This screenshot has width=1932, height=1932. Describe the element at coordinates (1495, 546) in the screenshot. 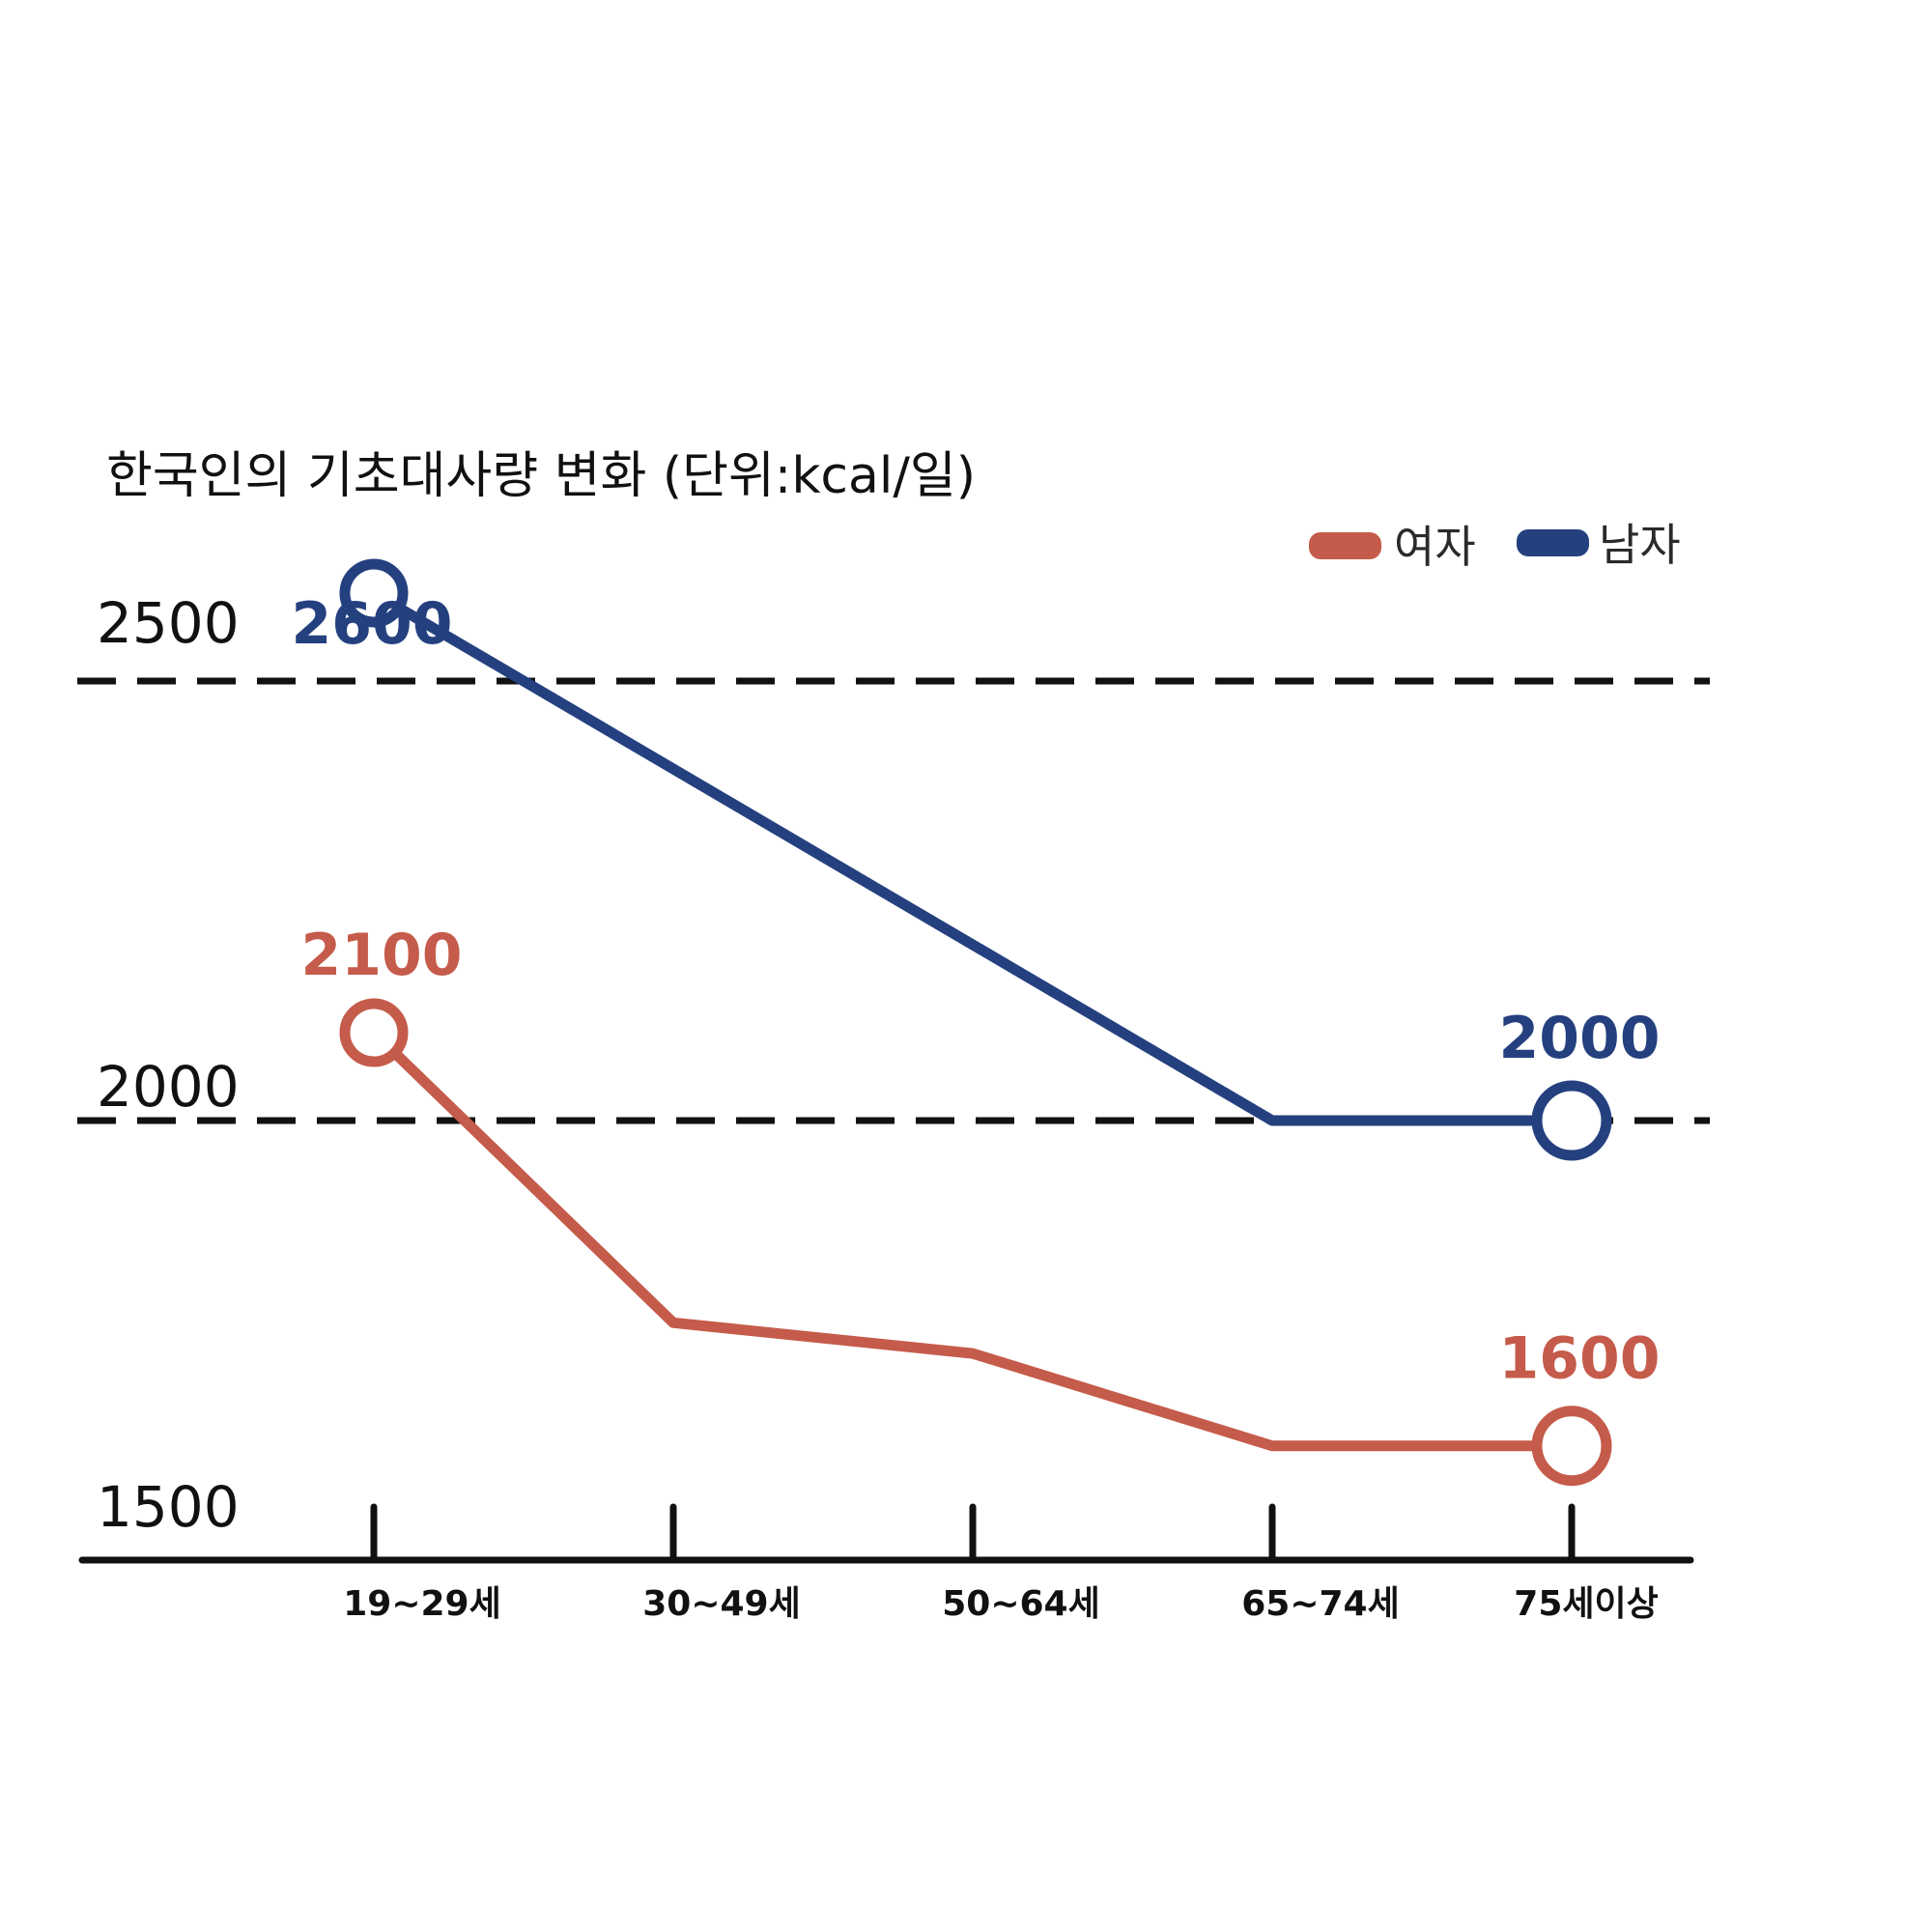

I see `legend: 여자 남자` at that location.